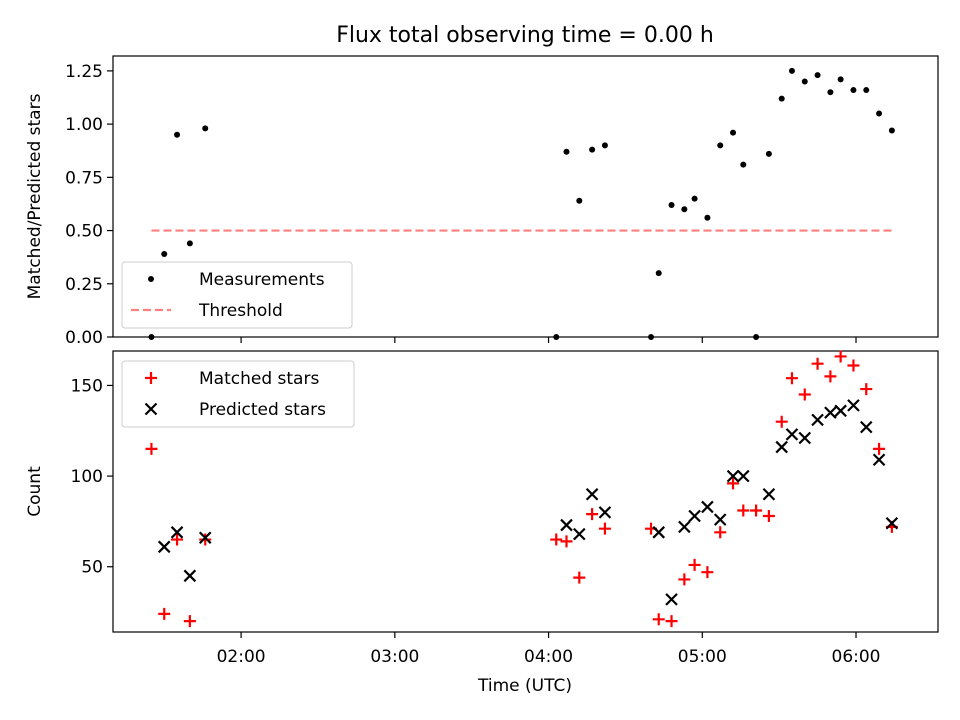  I want to click on x-tick-label: 05:00, so click(702, 657).